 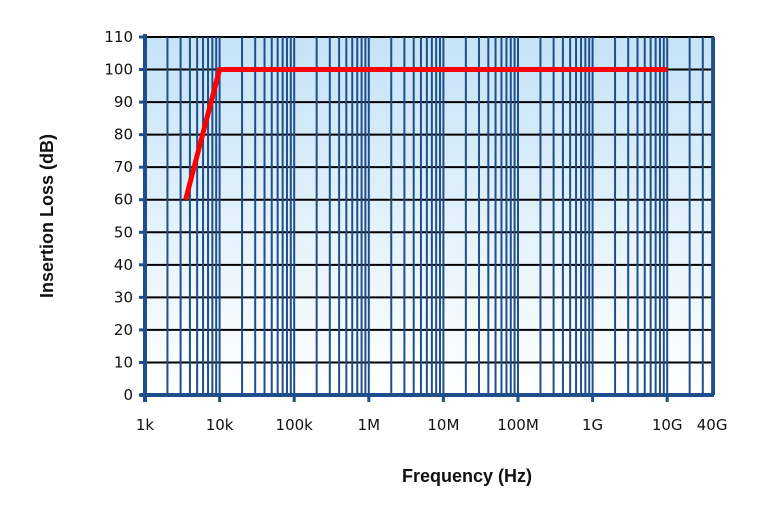 I want to click on x-tick-label: 40G, so click(x=712, y=425).